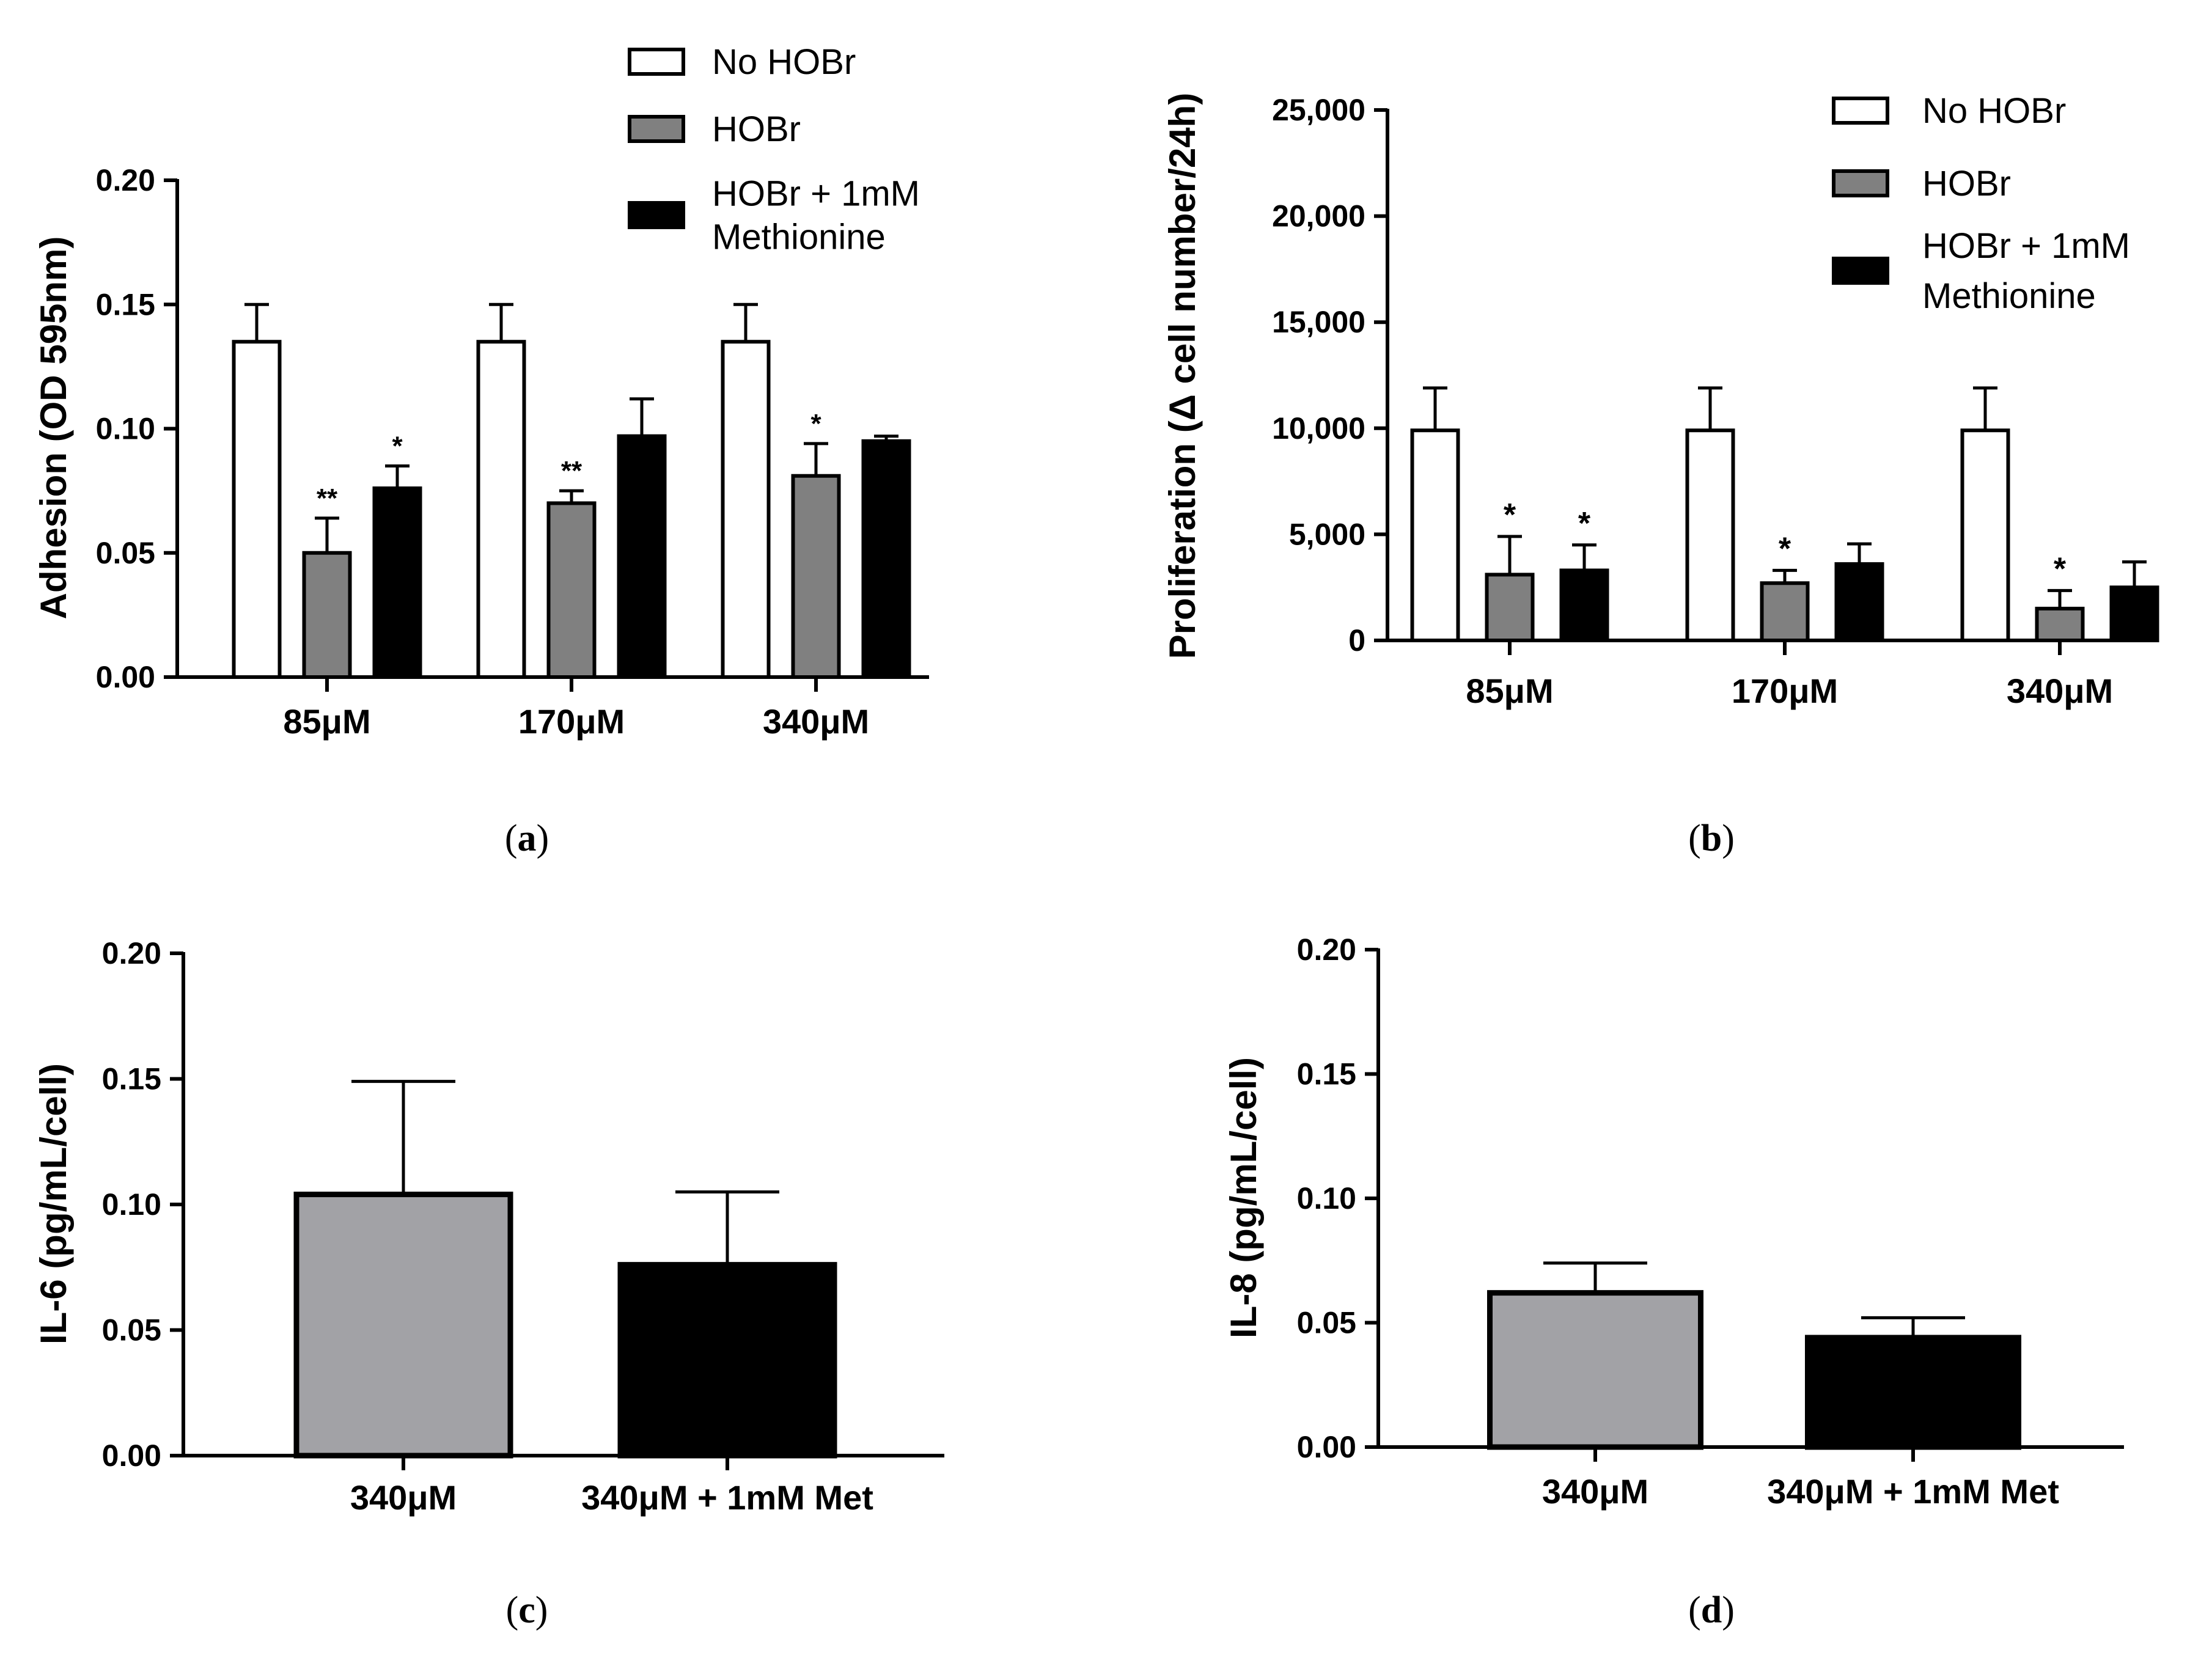 The image size is (2212, 1664). What do you see at coordinates (527, 838) in the screenshot?
I see `panel-label: (a)` at bounding box center [527, 838].